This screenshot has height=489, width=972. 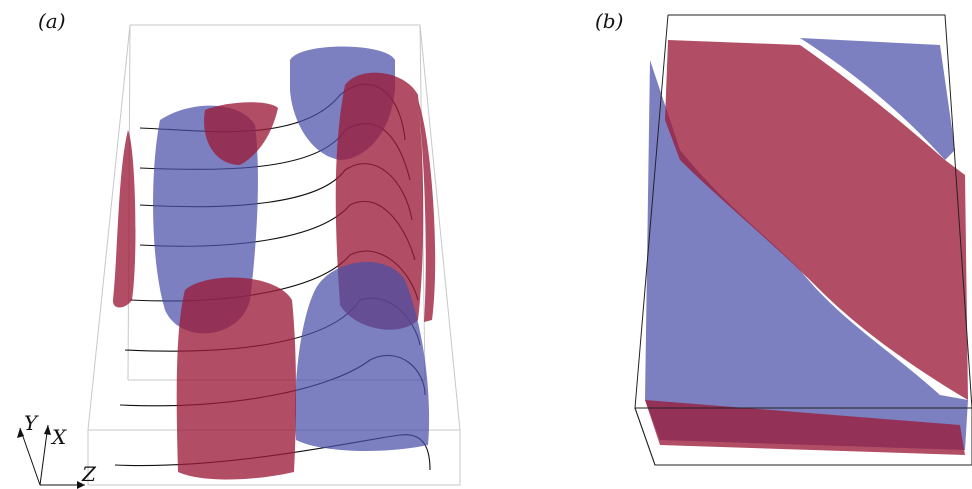 I want to click on axis-label: X, so click(x=58, y=437).